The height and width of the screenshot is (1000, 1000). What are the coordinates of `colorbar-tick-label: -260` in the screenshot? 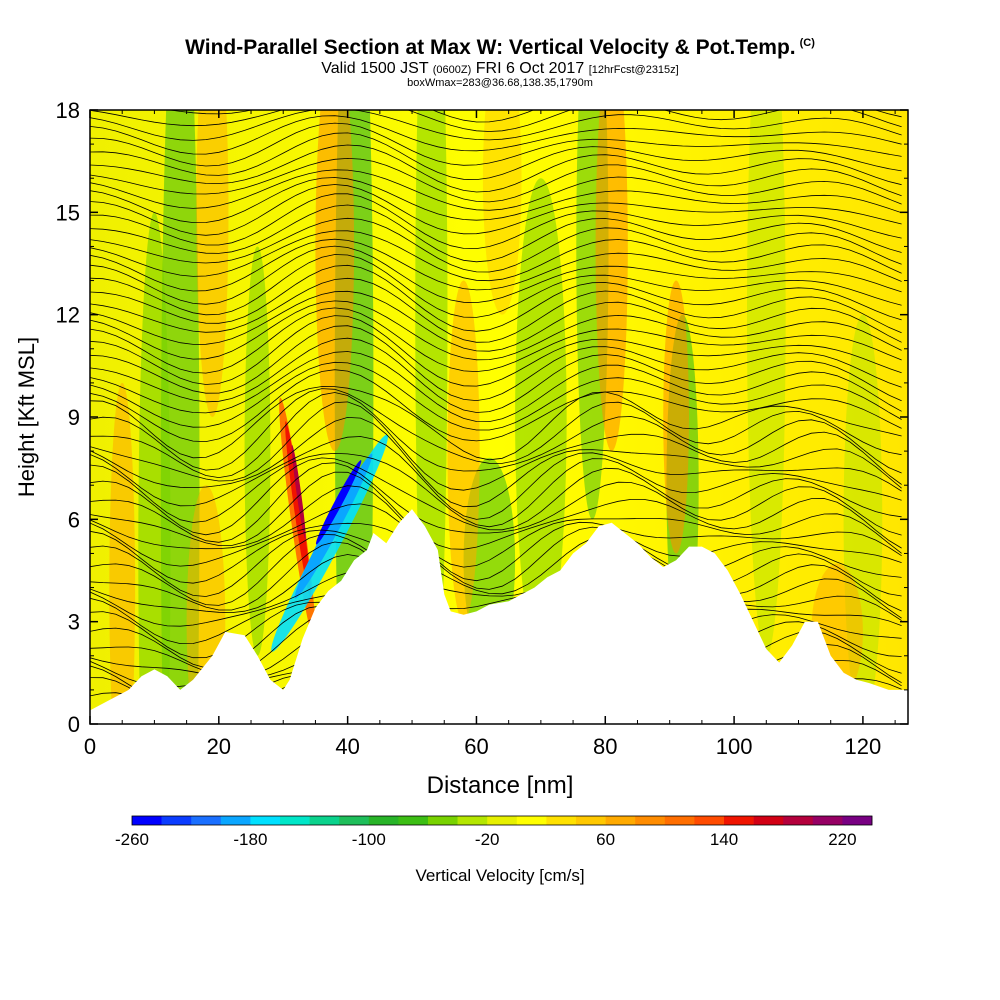 It's located at (132, 839).